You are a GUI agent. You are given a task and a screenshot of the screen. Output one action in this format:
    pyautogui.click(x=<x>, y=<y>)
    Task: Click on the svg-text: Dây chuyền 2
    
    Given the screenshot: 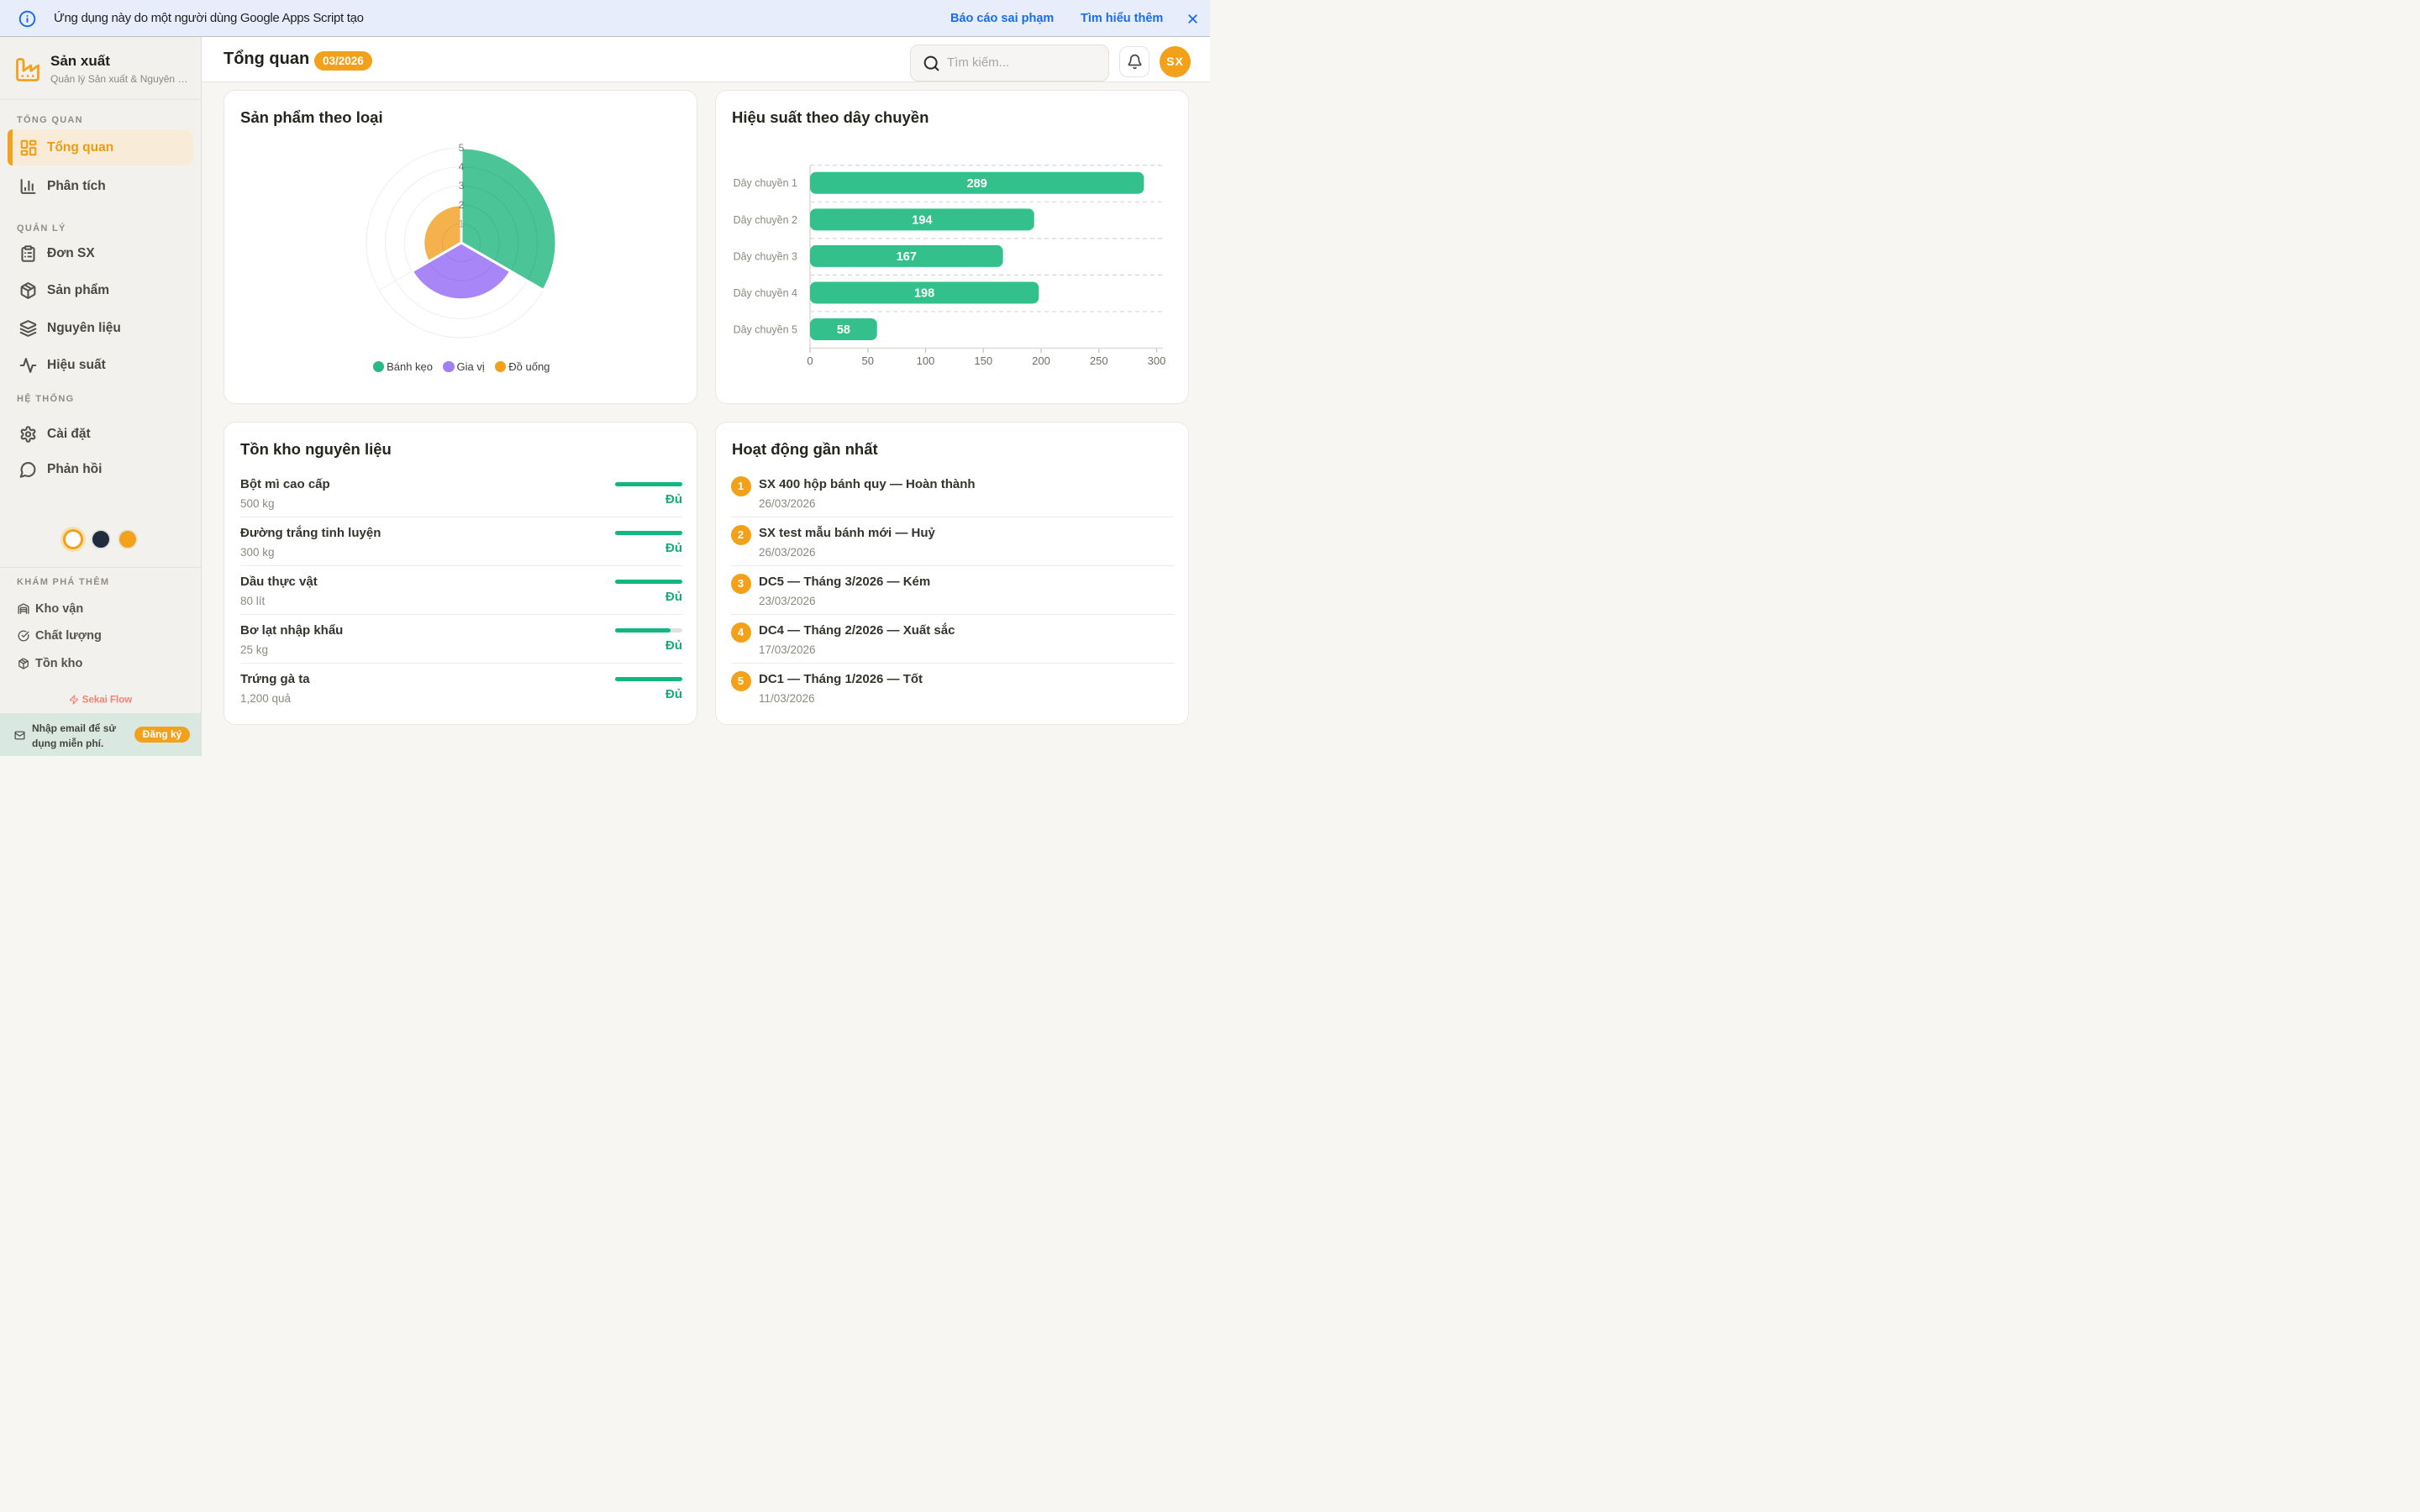 What is the action you would take?
    pyautogui.click(x=765, y=220)
    